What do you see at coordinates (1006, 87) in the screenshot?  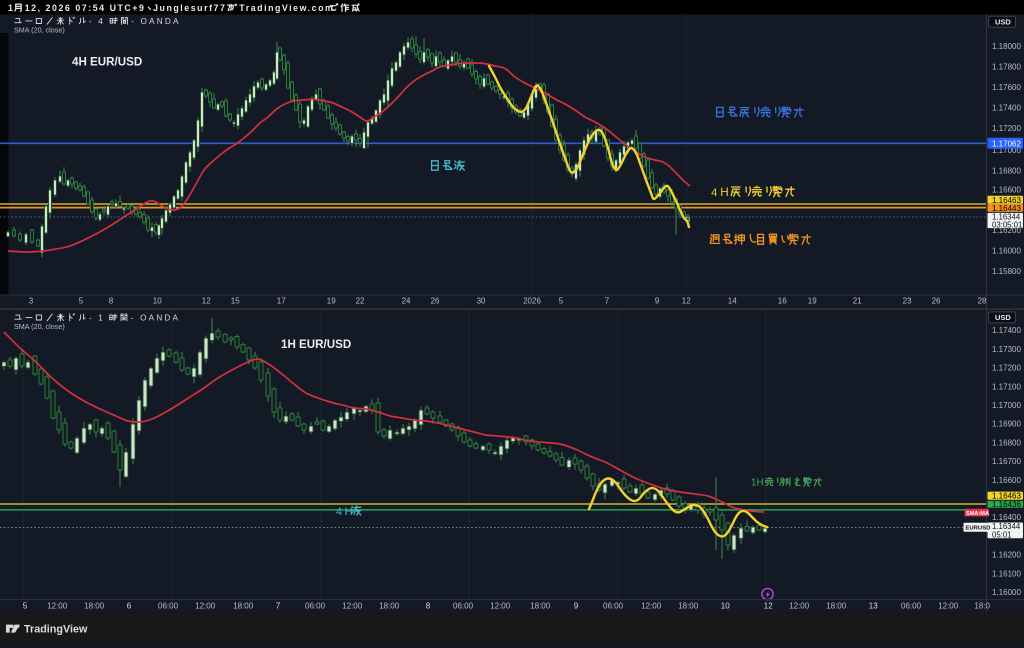 I see `svg-text: 1.17600` at bounding box center [1006, 87].